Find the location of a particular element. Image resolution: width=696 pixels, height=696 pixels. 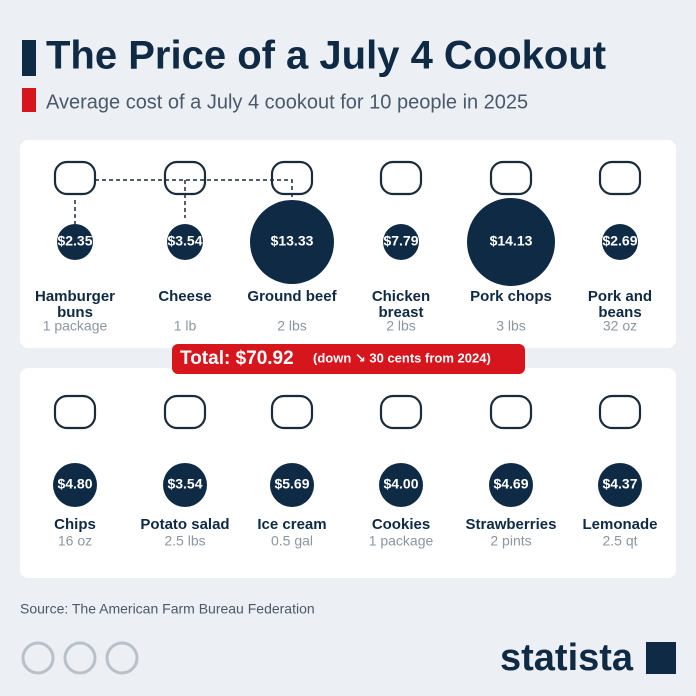

item-name: Hamburger is located at coordinates (75, 296).